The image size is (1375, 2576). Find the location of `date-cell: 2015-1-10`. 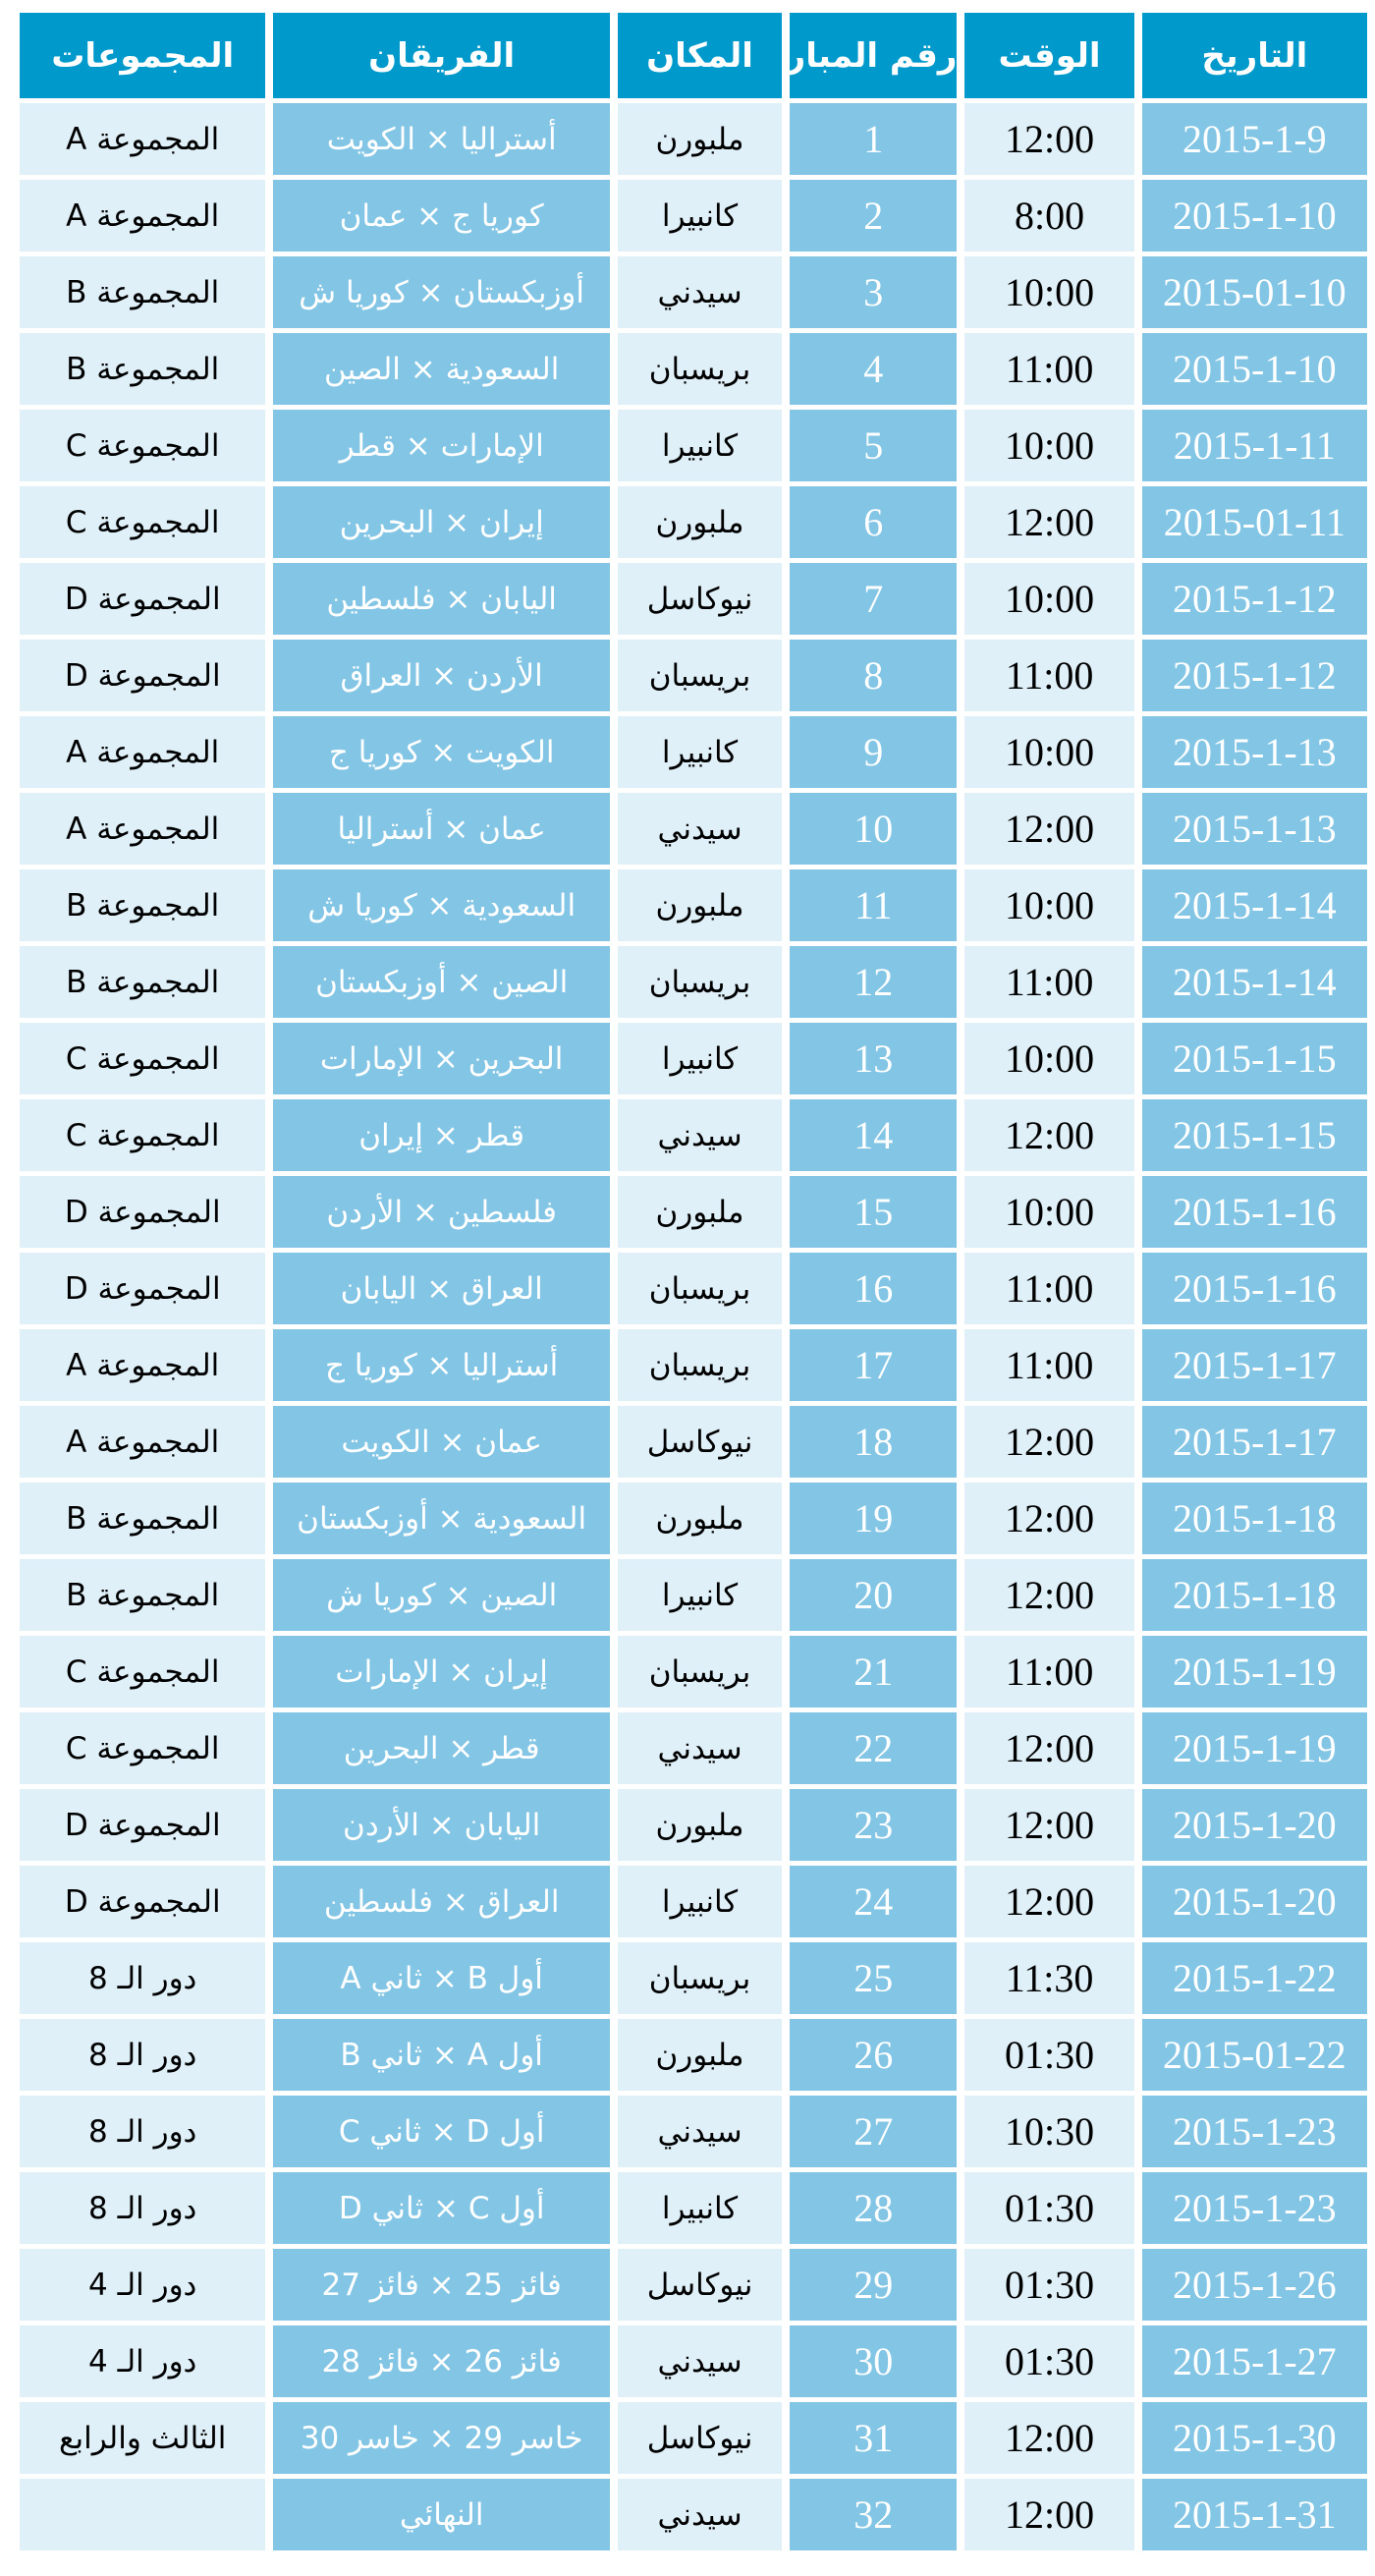

date-cell: 2015-1-10 is located at coordinates (1254, 216).